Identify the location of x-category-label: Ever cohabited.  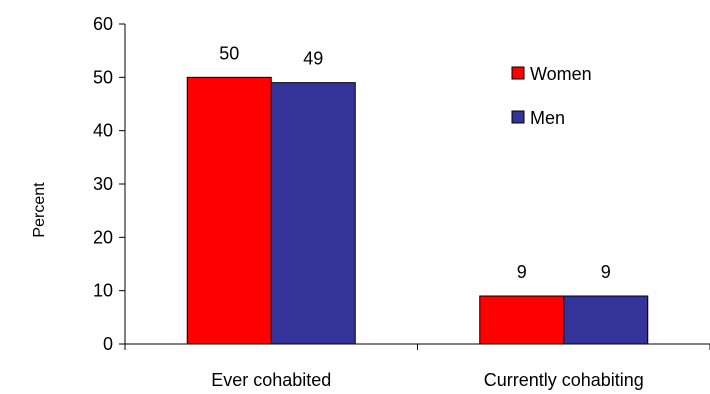
(271, 380).